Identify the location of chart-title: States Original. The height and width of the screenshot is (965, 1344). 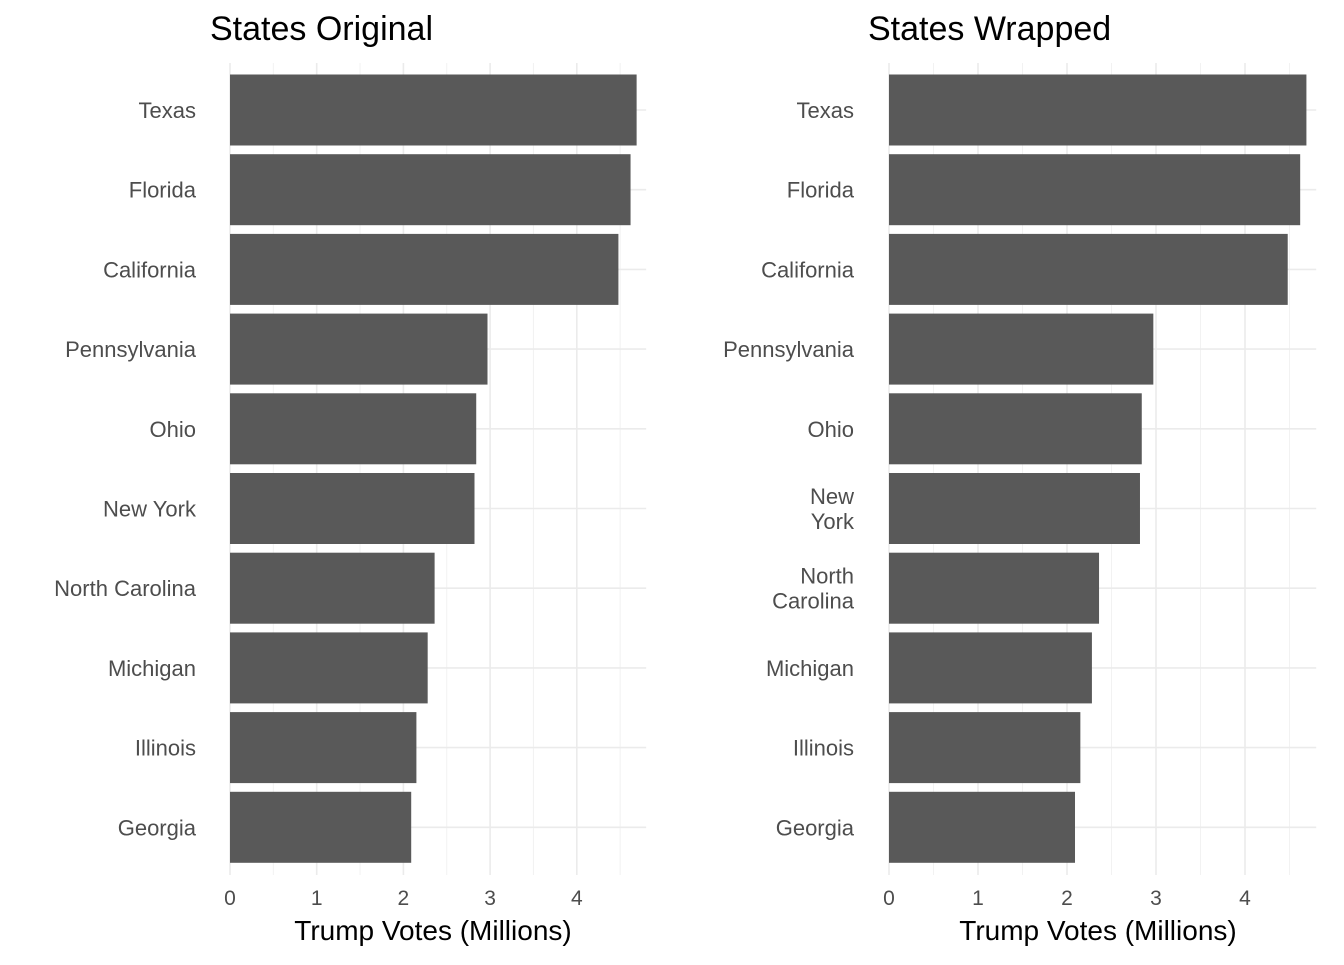
(321, 29).